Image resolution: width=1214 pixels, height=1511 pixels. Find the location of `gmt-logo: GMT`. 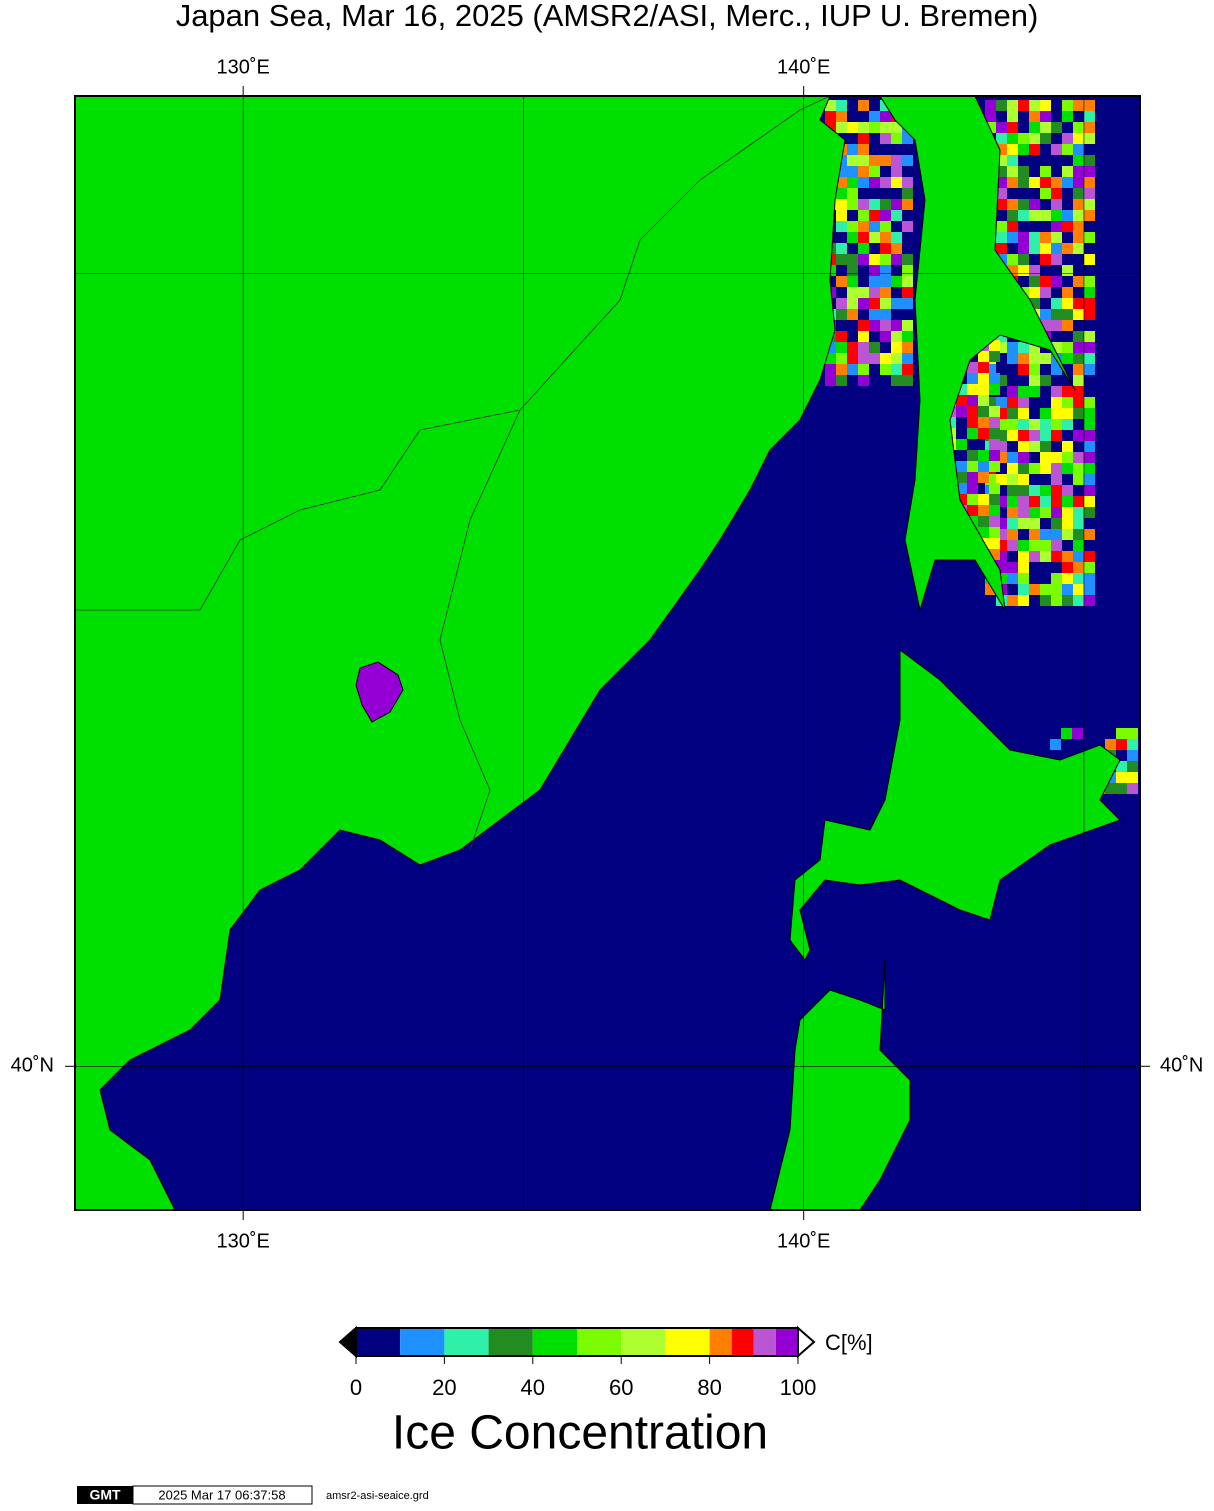

gmt-logo: GMT is located at coordinates (105, 1495).